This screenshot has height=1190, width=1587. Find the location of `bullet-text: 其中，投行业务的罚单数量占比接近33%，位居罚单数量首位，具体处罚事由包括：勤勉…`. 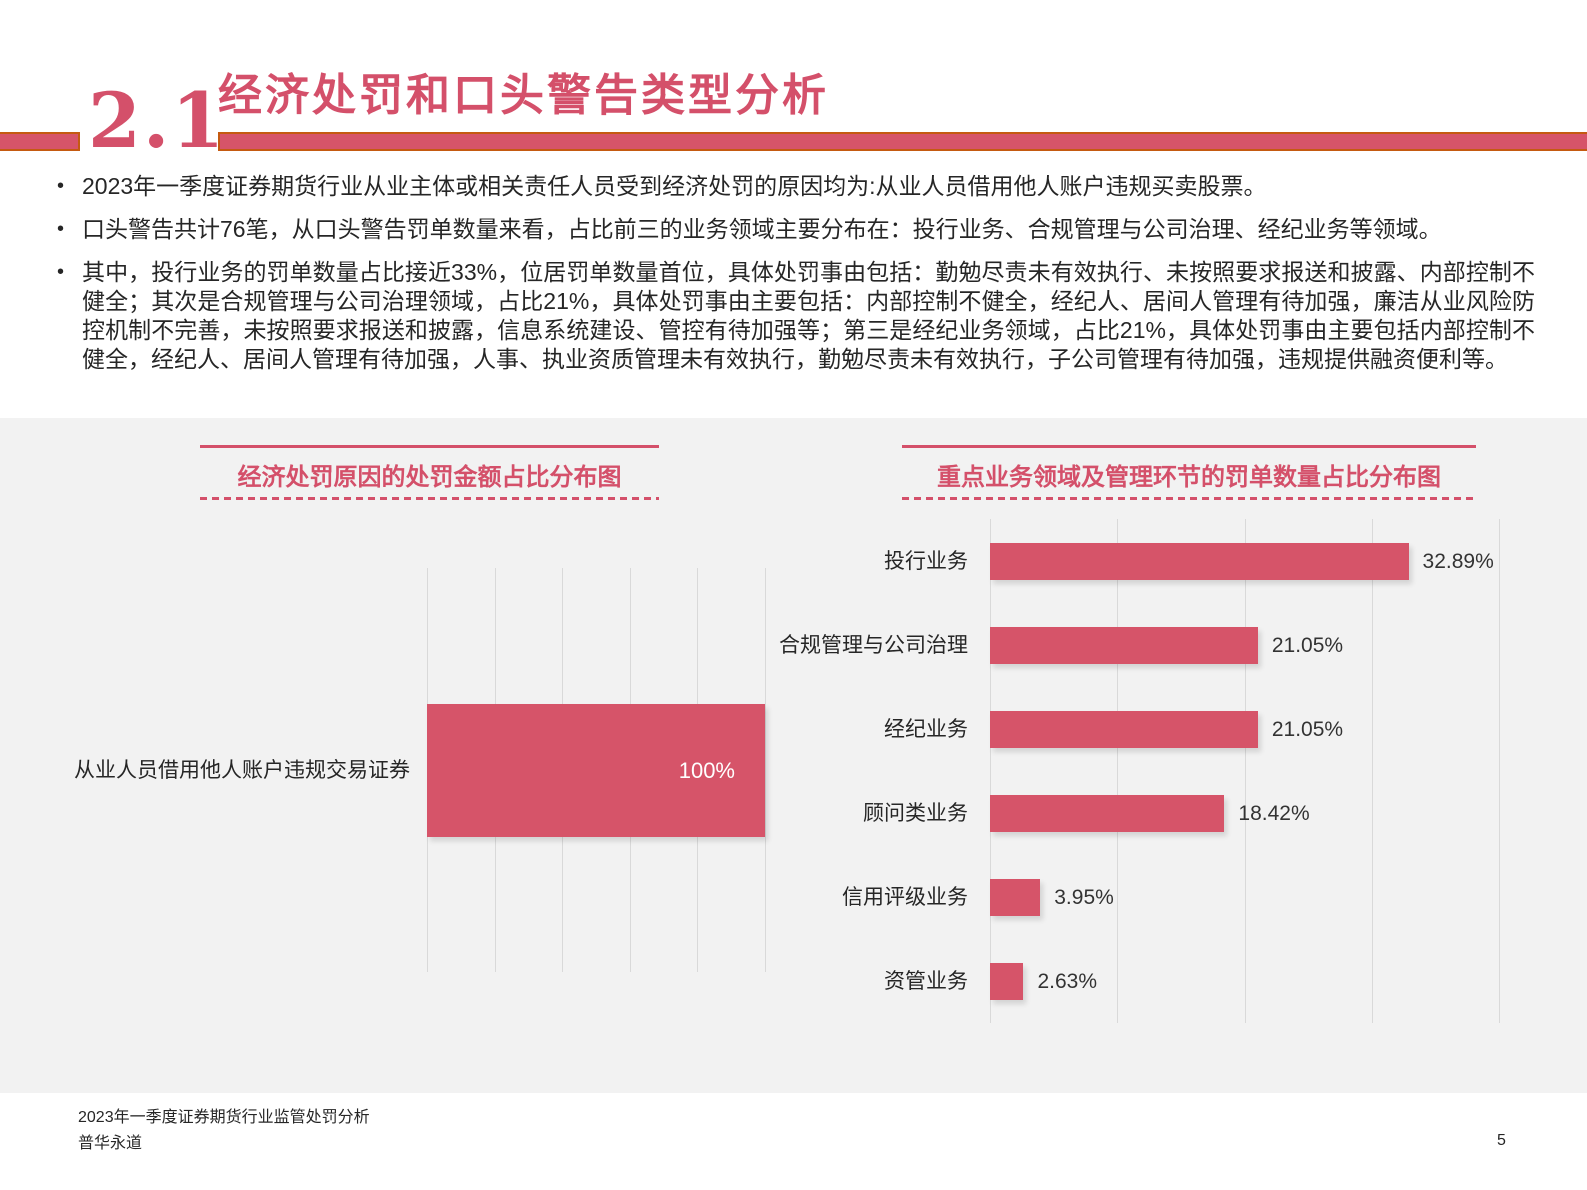

bullet-text: 其中，投行业务的罚单数量占比接近33%，位居罚单数量首位，具体处罚事由包括：勤勉… is located at coordinates (808, 315).